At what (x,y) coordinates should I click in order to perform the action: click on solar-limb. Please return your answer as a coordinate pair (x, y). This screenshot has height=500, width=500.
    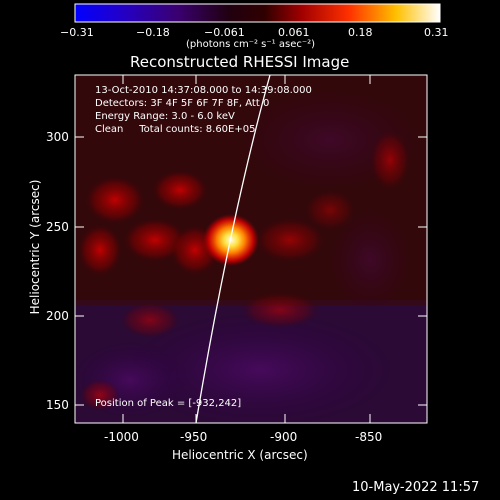
    Looking at the image, I should click on (233, 249).